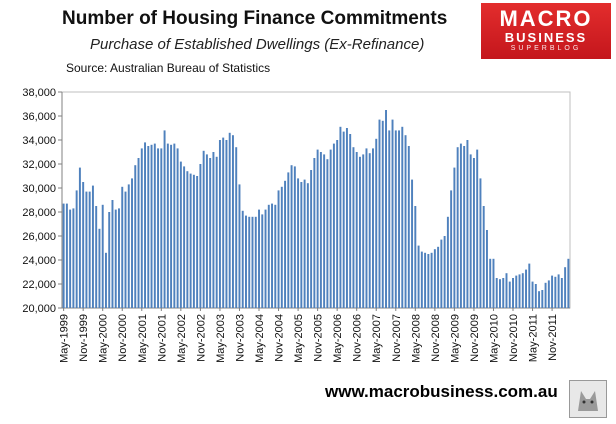 This screenshot has width=616, height=424. I want to click on x-tick-label: May-2002, so click(182, 338).